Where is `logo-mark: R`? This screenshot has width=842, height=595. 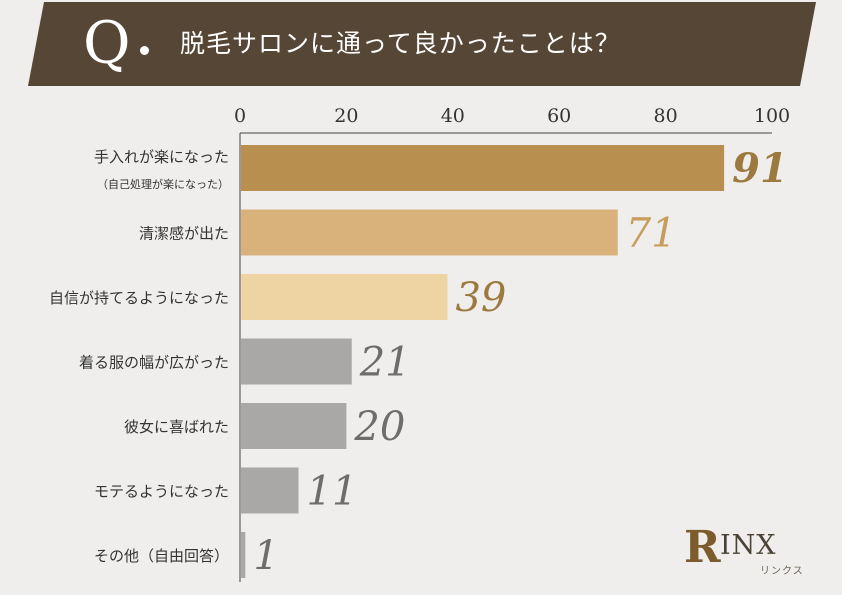
logo-mark: R is located at coordinates (702, 547).